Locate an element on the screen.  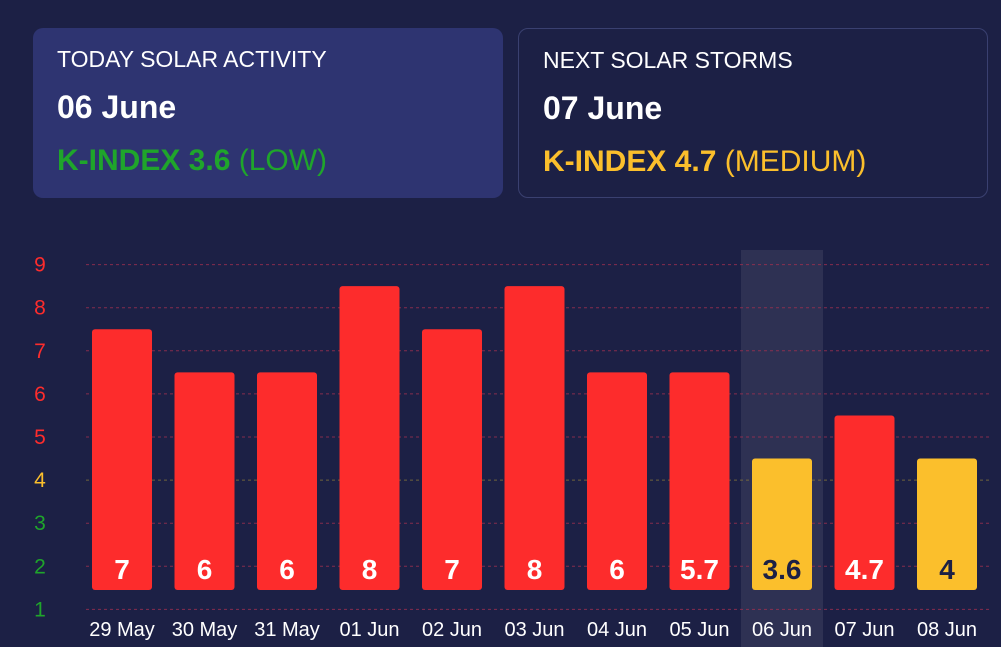
today-card-title: TODAY SOLAR ACTIVITY is located at coordinates (192, 59).